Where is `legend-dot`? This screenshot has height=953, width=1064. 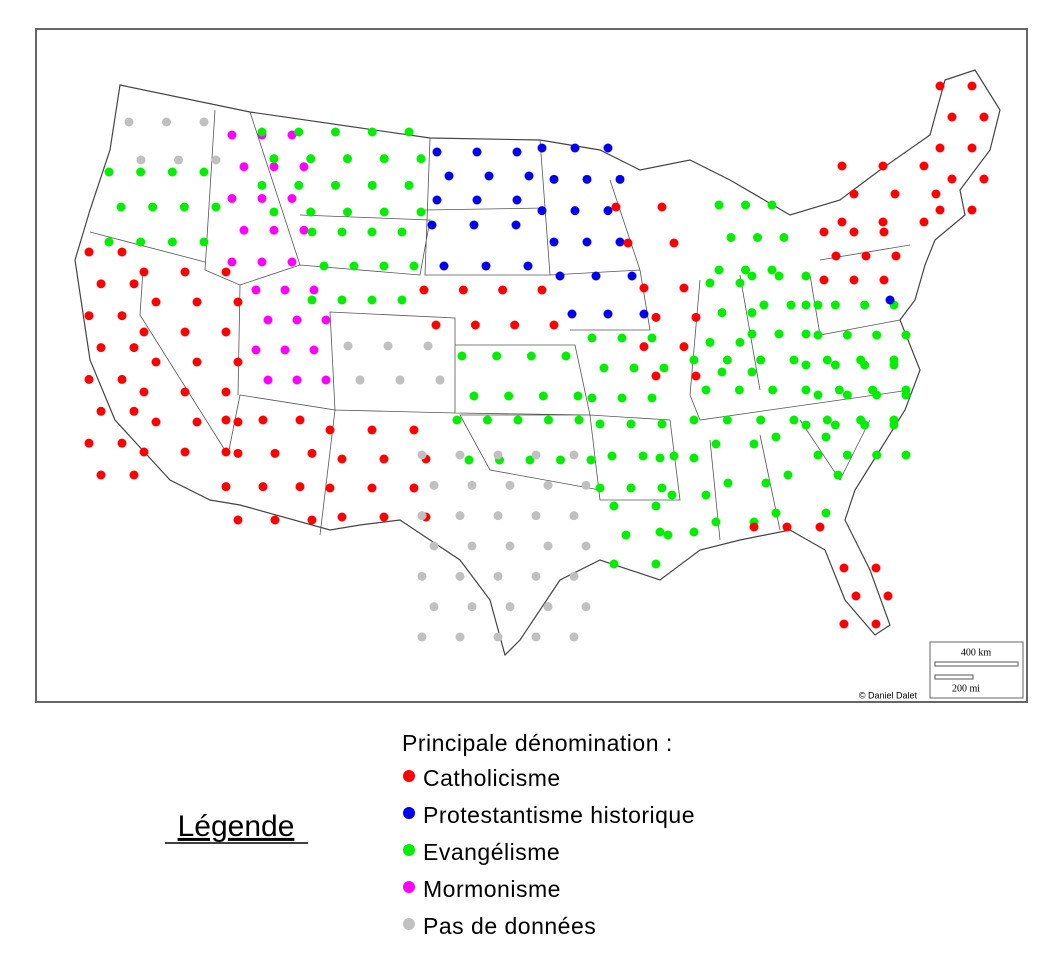 legend-dot is located at coordinates (409, 813).